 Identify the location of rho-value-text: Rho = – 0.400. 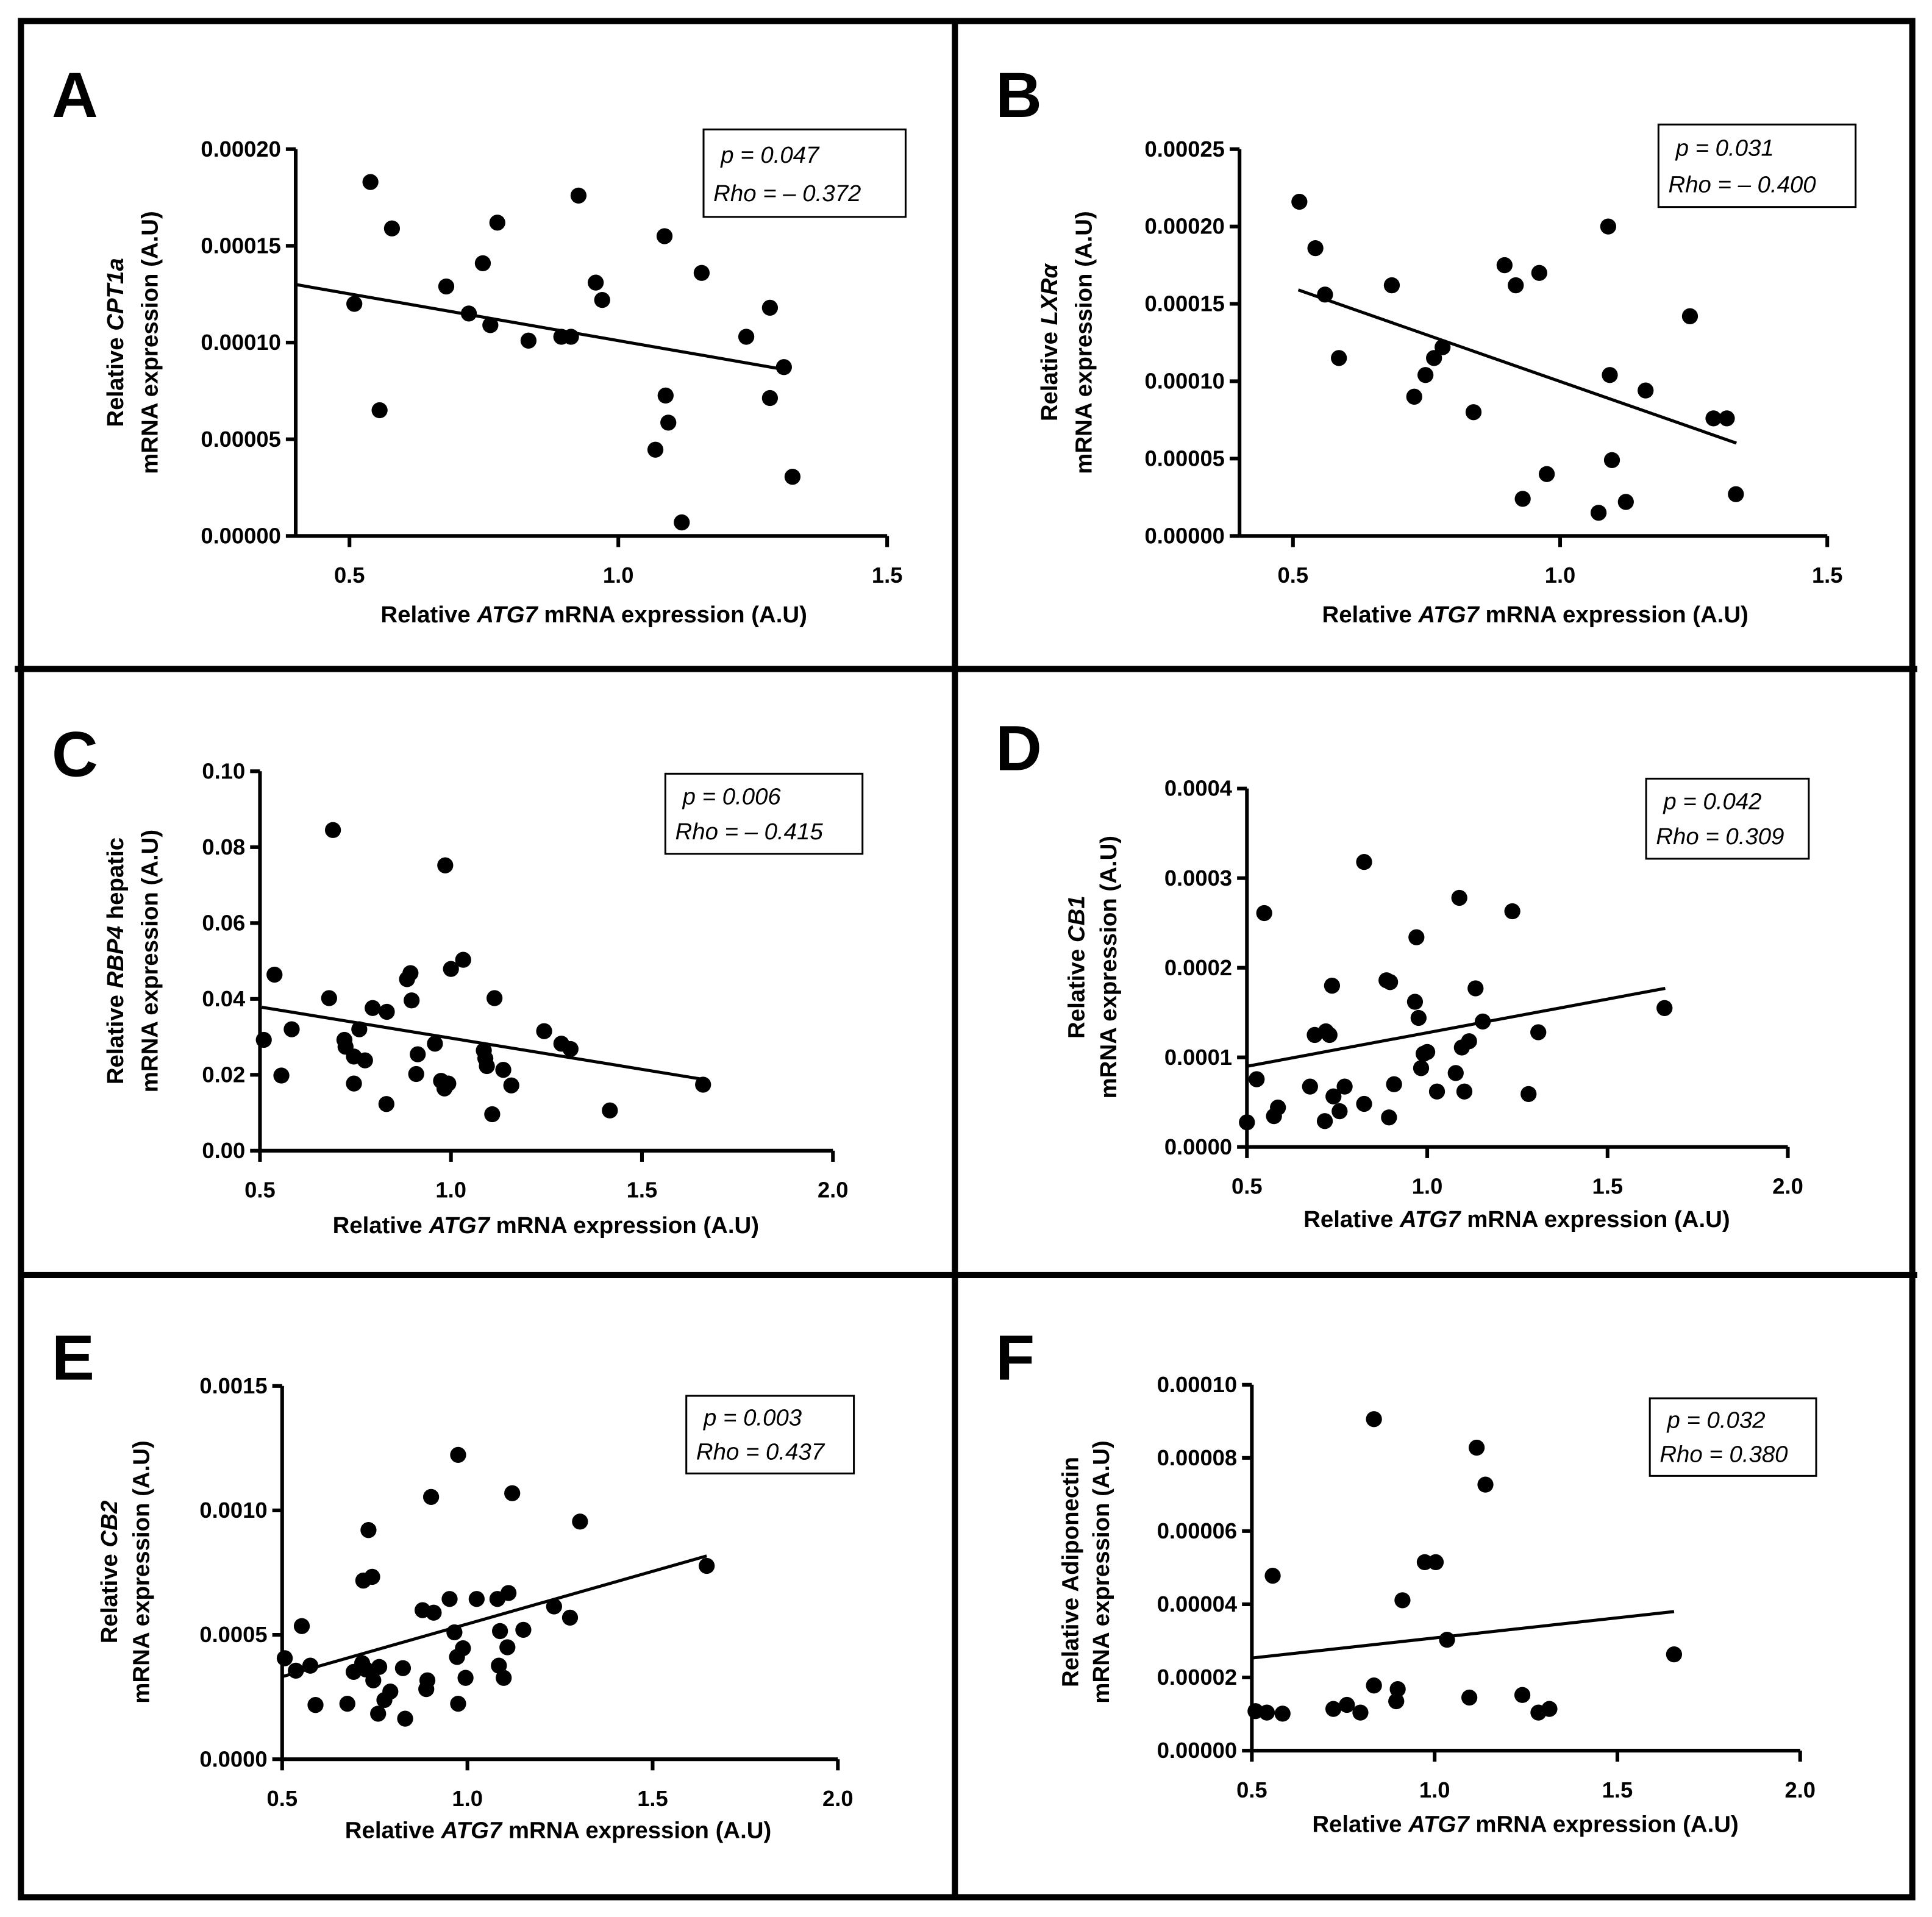
(1742, 184).